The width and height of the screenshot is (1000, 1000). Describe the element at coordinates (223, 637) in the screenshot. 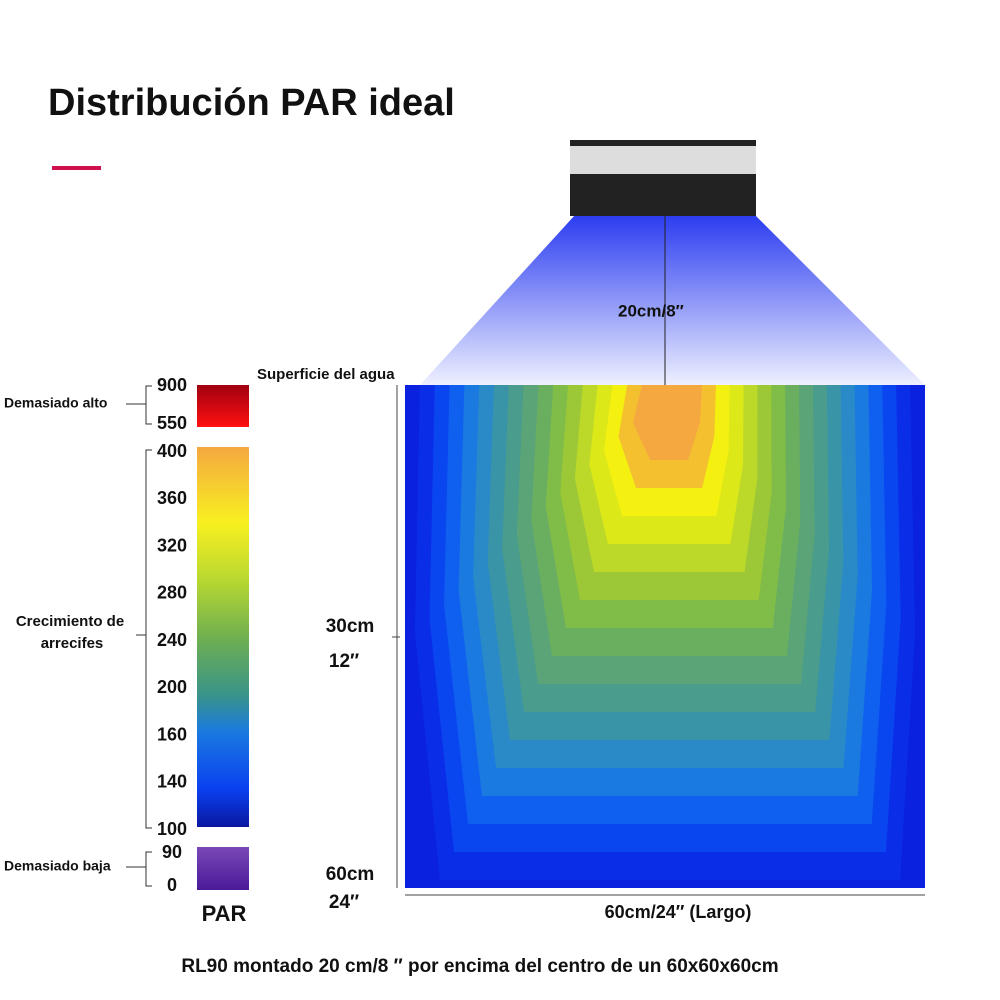

I see `scale-growth` at that location.